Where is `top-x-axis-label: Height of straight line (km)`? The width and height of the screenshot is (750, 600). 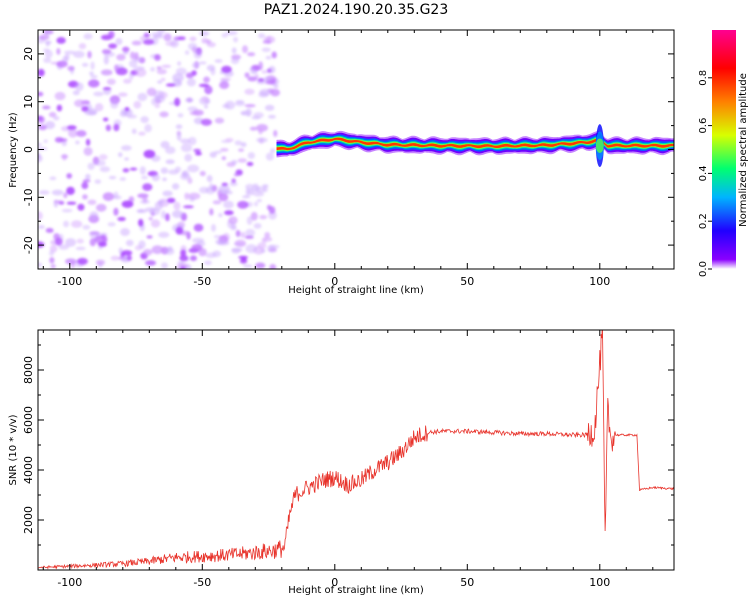 top-x-axis-label: Height of straight line (km) is located at coordinates (356, 290).